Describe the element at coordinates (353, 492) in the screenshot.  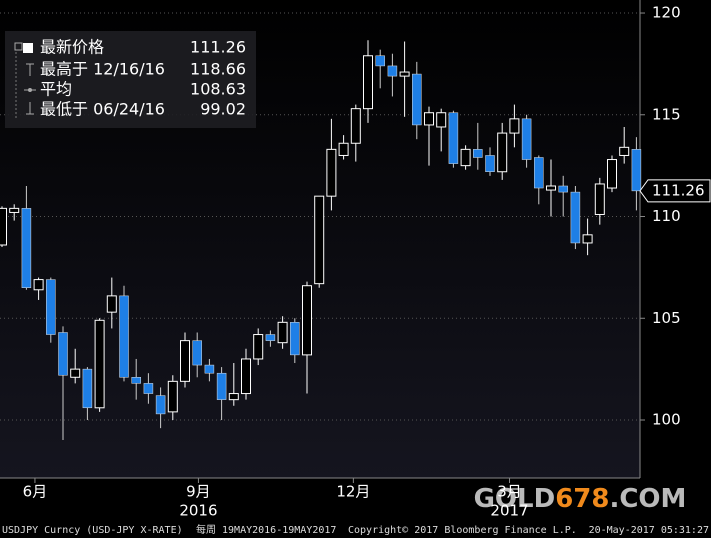
I see `x-tick-label: 12月` at that location.